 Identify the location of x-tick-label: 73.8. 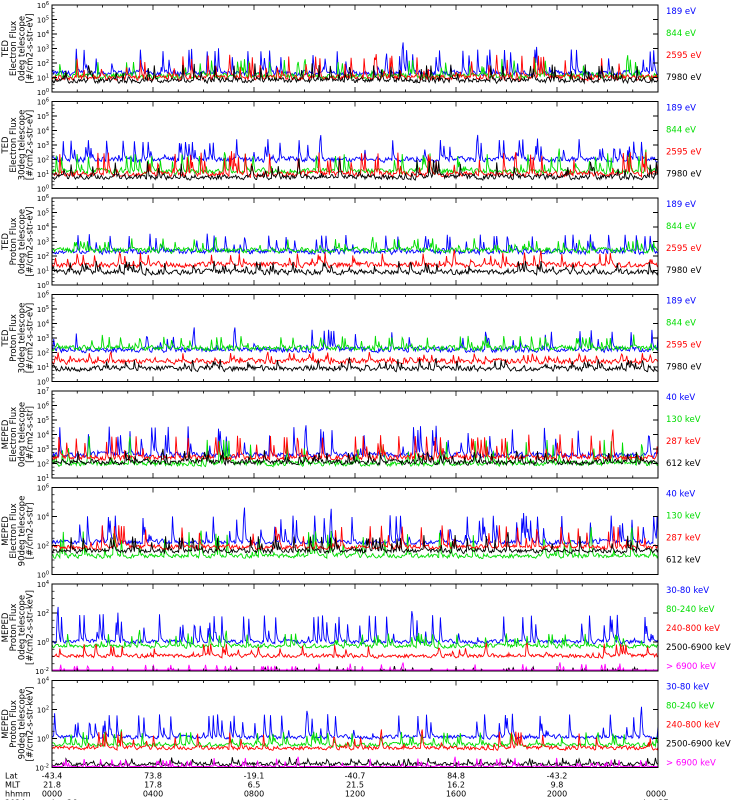
(153, 776).